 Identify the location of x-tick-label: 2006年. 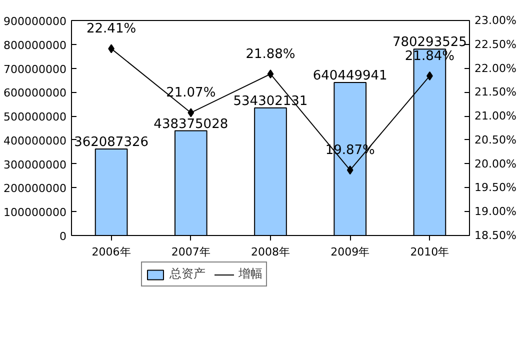
(111, 252).